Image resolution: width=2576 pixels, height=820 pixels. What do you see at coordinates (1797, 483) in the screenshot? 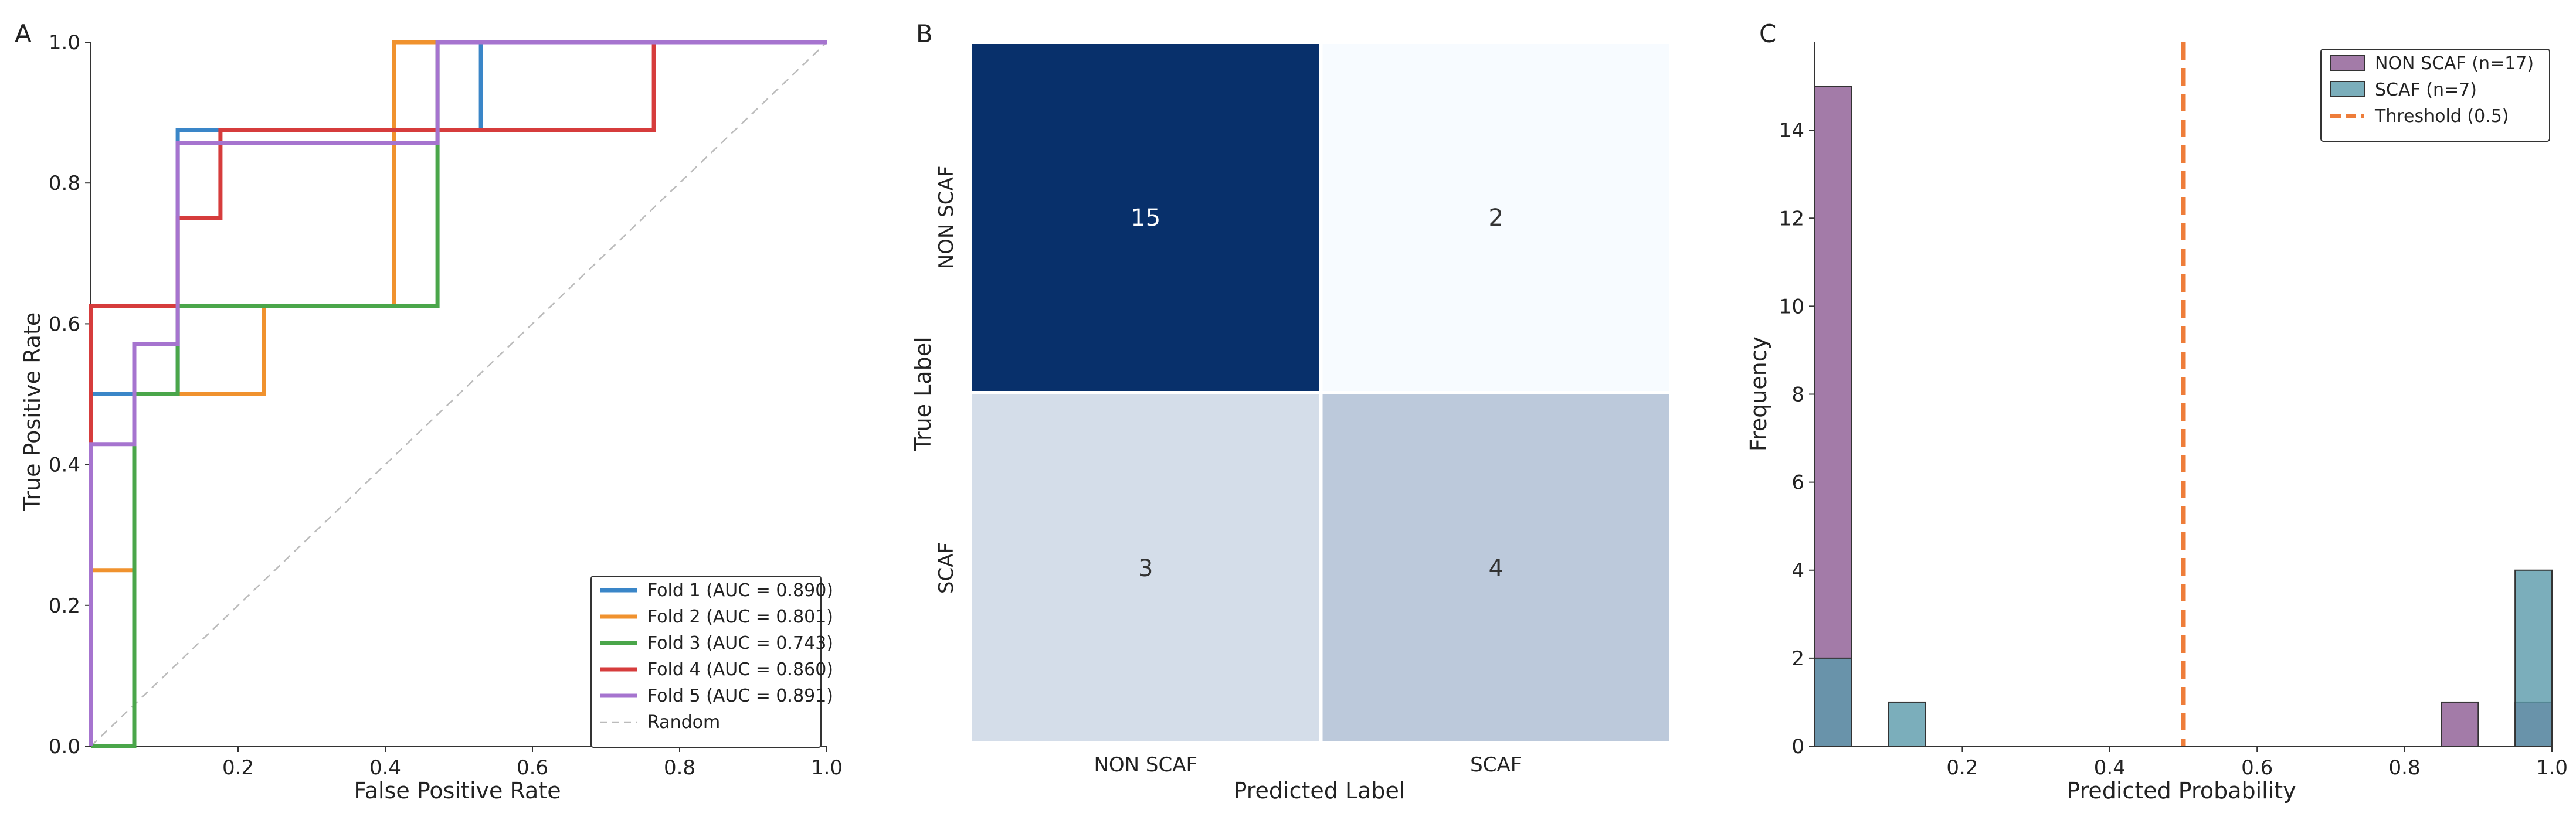
I see `hist-y-tick-label: 6` at bounding box center [1797, 483].